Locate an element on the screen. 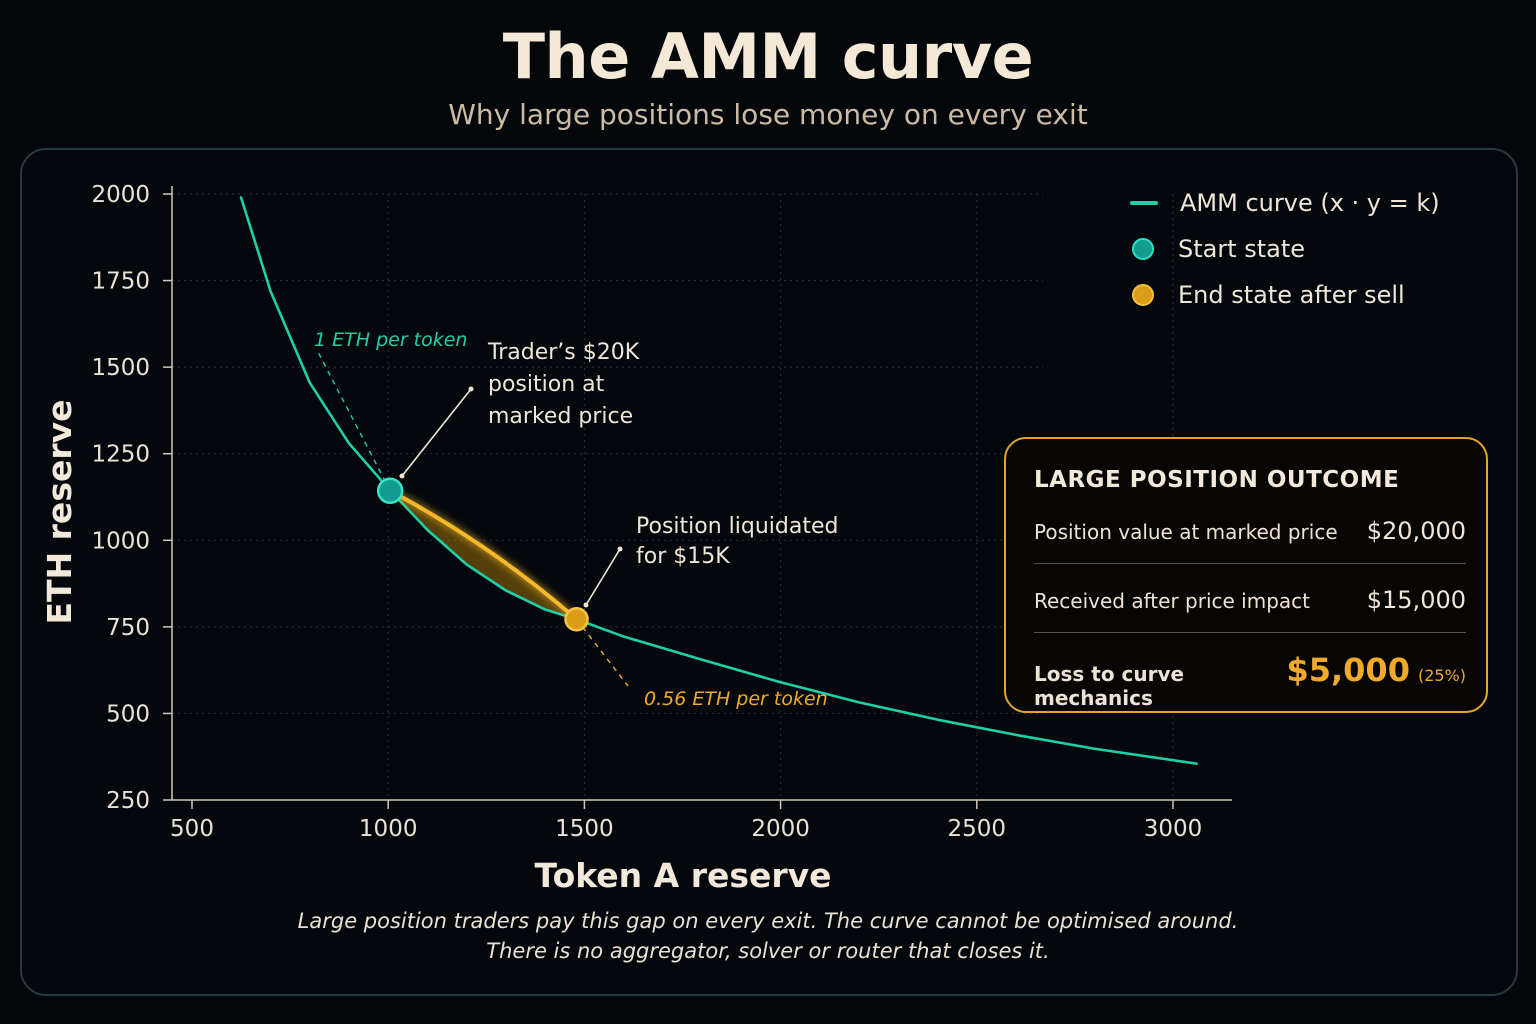 Image resolution: width=1536 pixels, height=1024 pixels. page-title: The AMM curve is located at coordinates (768, 56).